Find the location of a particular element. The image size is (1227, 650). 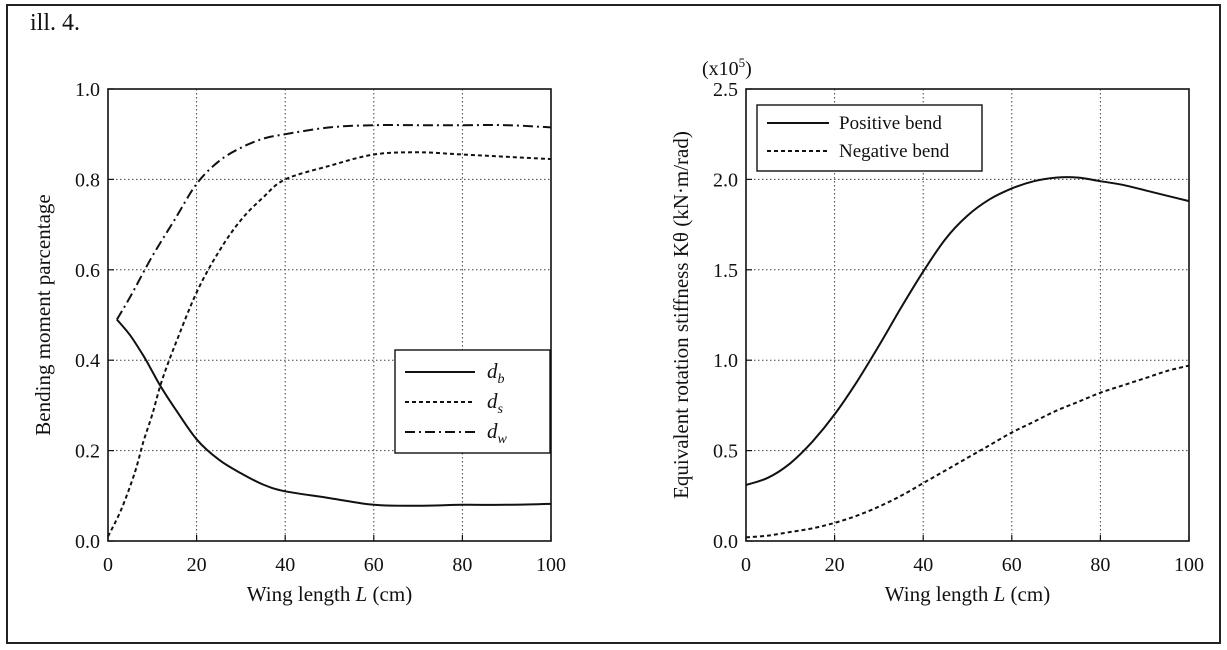

y-tick-label: 2.5 is located at coordinates (725, 90).